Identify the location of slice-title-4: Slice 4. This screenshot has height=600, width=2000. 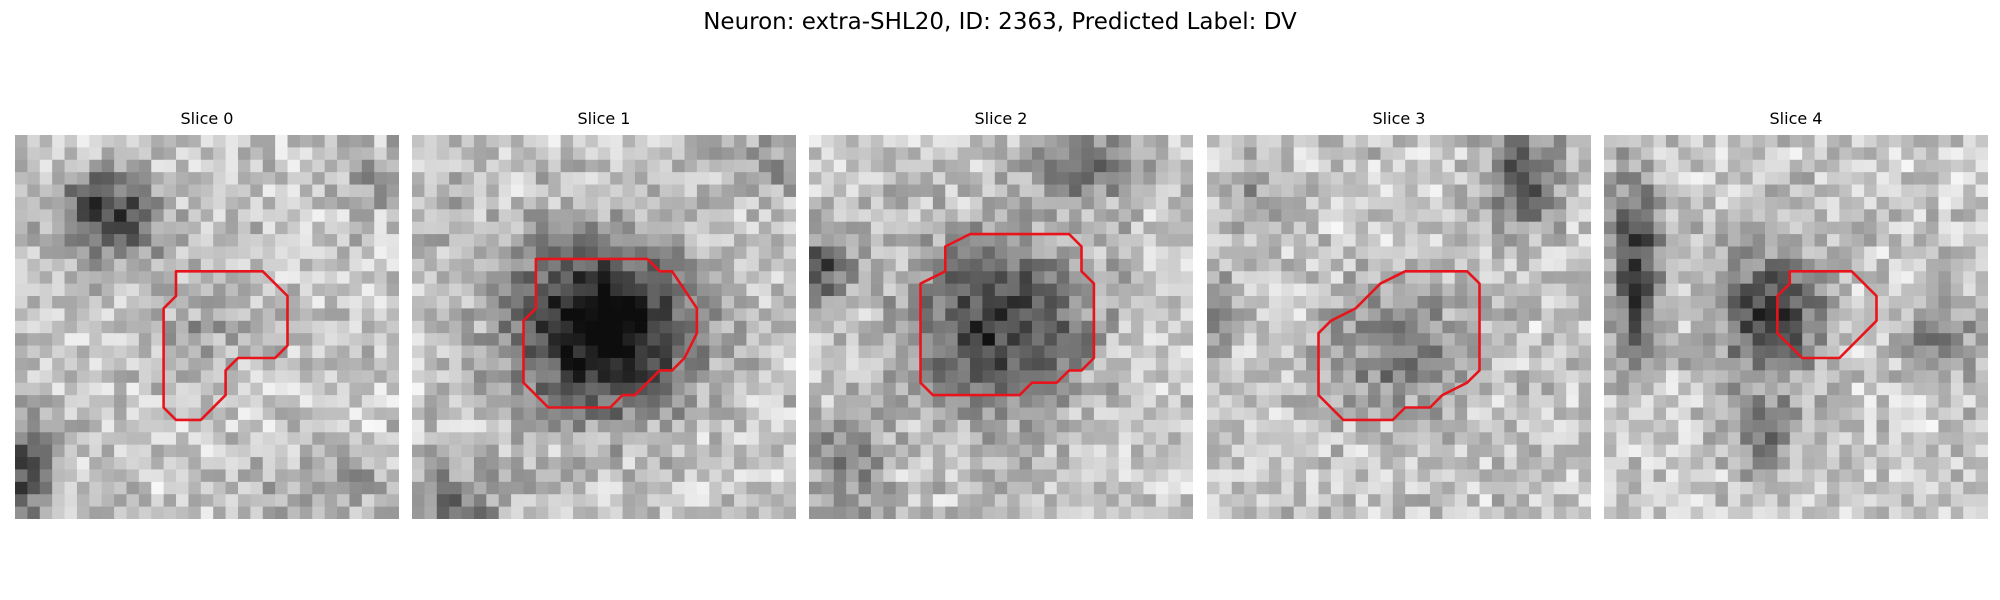
(1796, 118).